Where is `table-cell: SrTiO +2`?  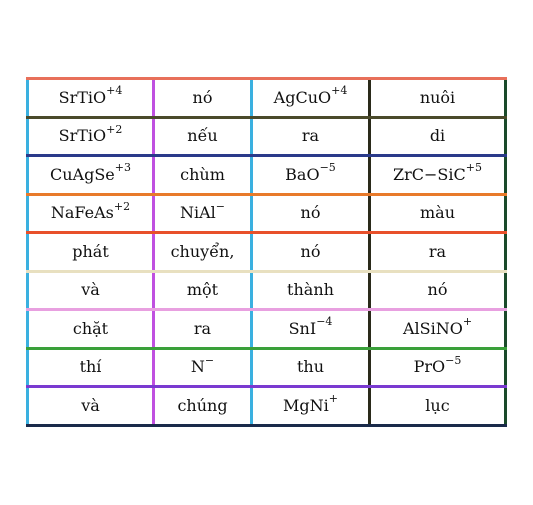 table-cell: SrTiO +2 is located at coordinates (90, 134).